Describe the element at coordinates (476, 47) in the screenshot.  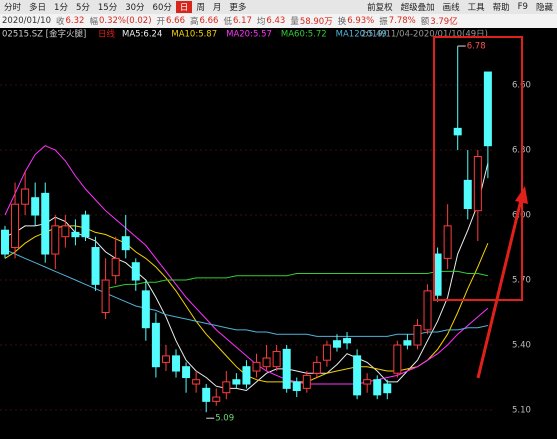
I see `max-label: 6.78` at that location.